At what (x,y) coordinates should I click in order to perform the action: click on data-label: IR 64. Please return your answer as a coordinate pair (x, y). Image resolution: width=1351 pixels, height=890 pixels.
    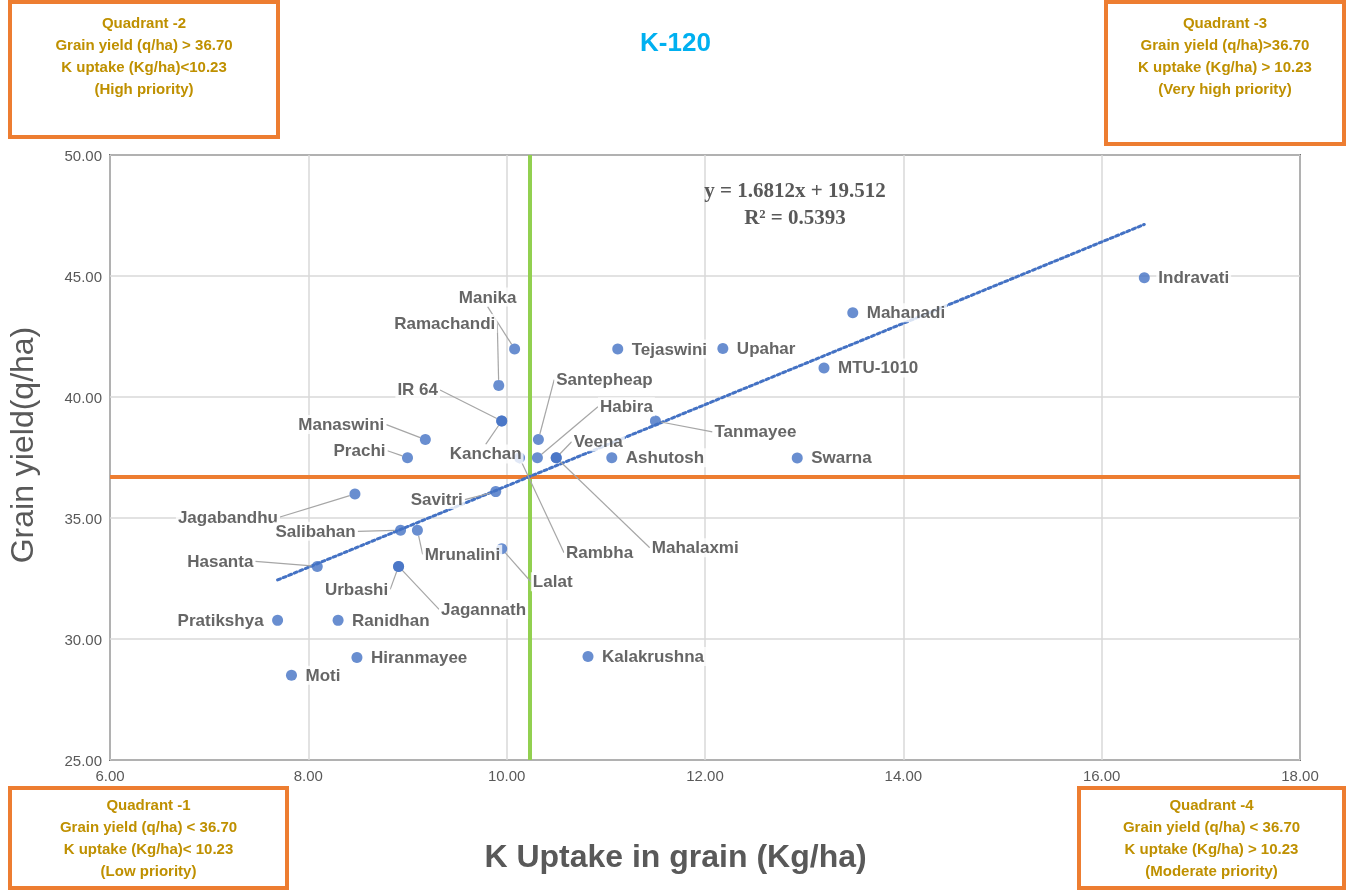
    Looking at the image, I should click on (418, 390).